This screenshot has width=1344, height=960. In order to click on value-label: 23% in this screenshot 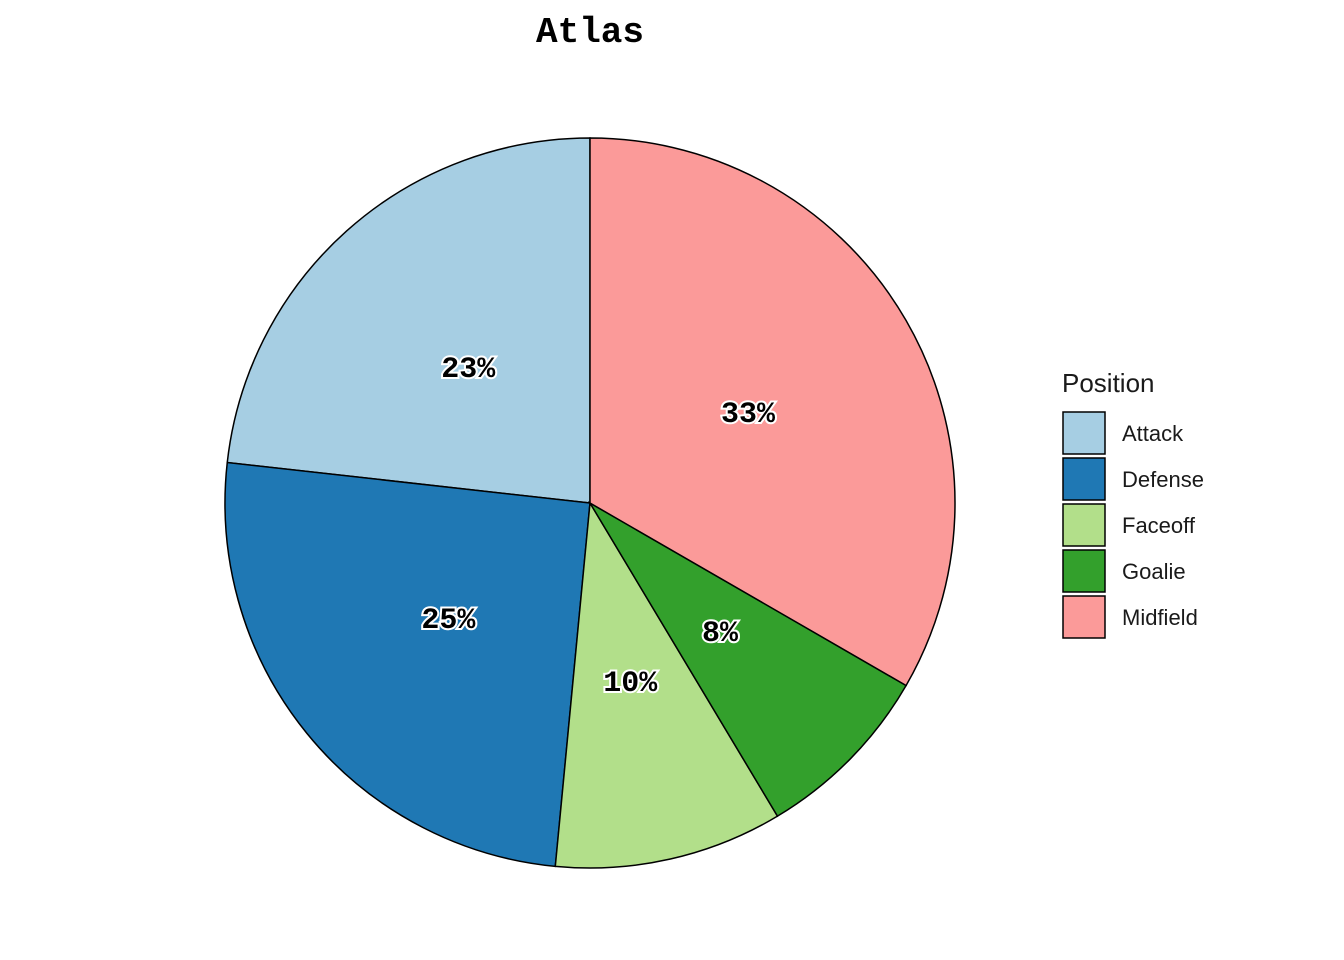, I will do `click(468, 370)`.